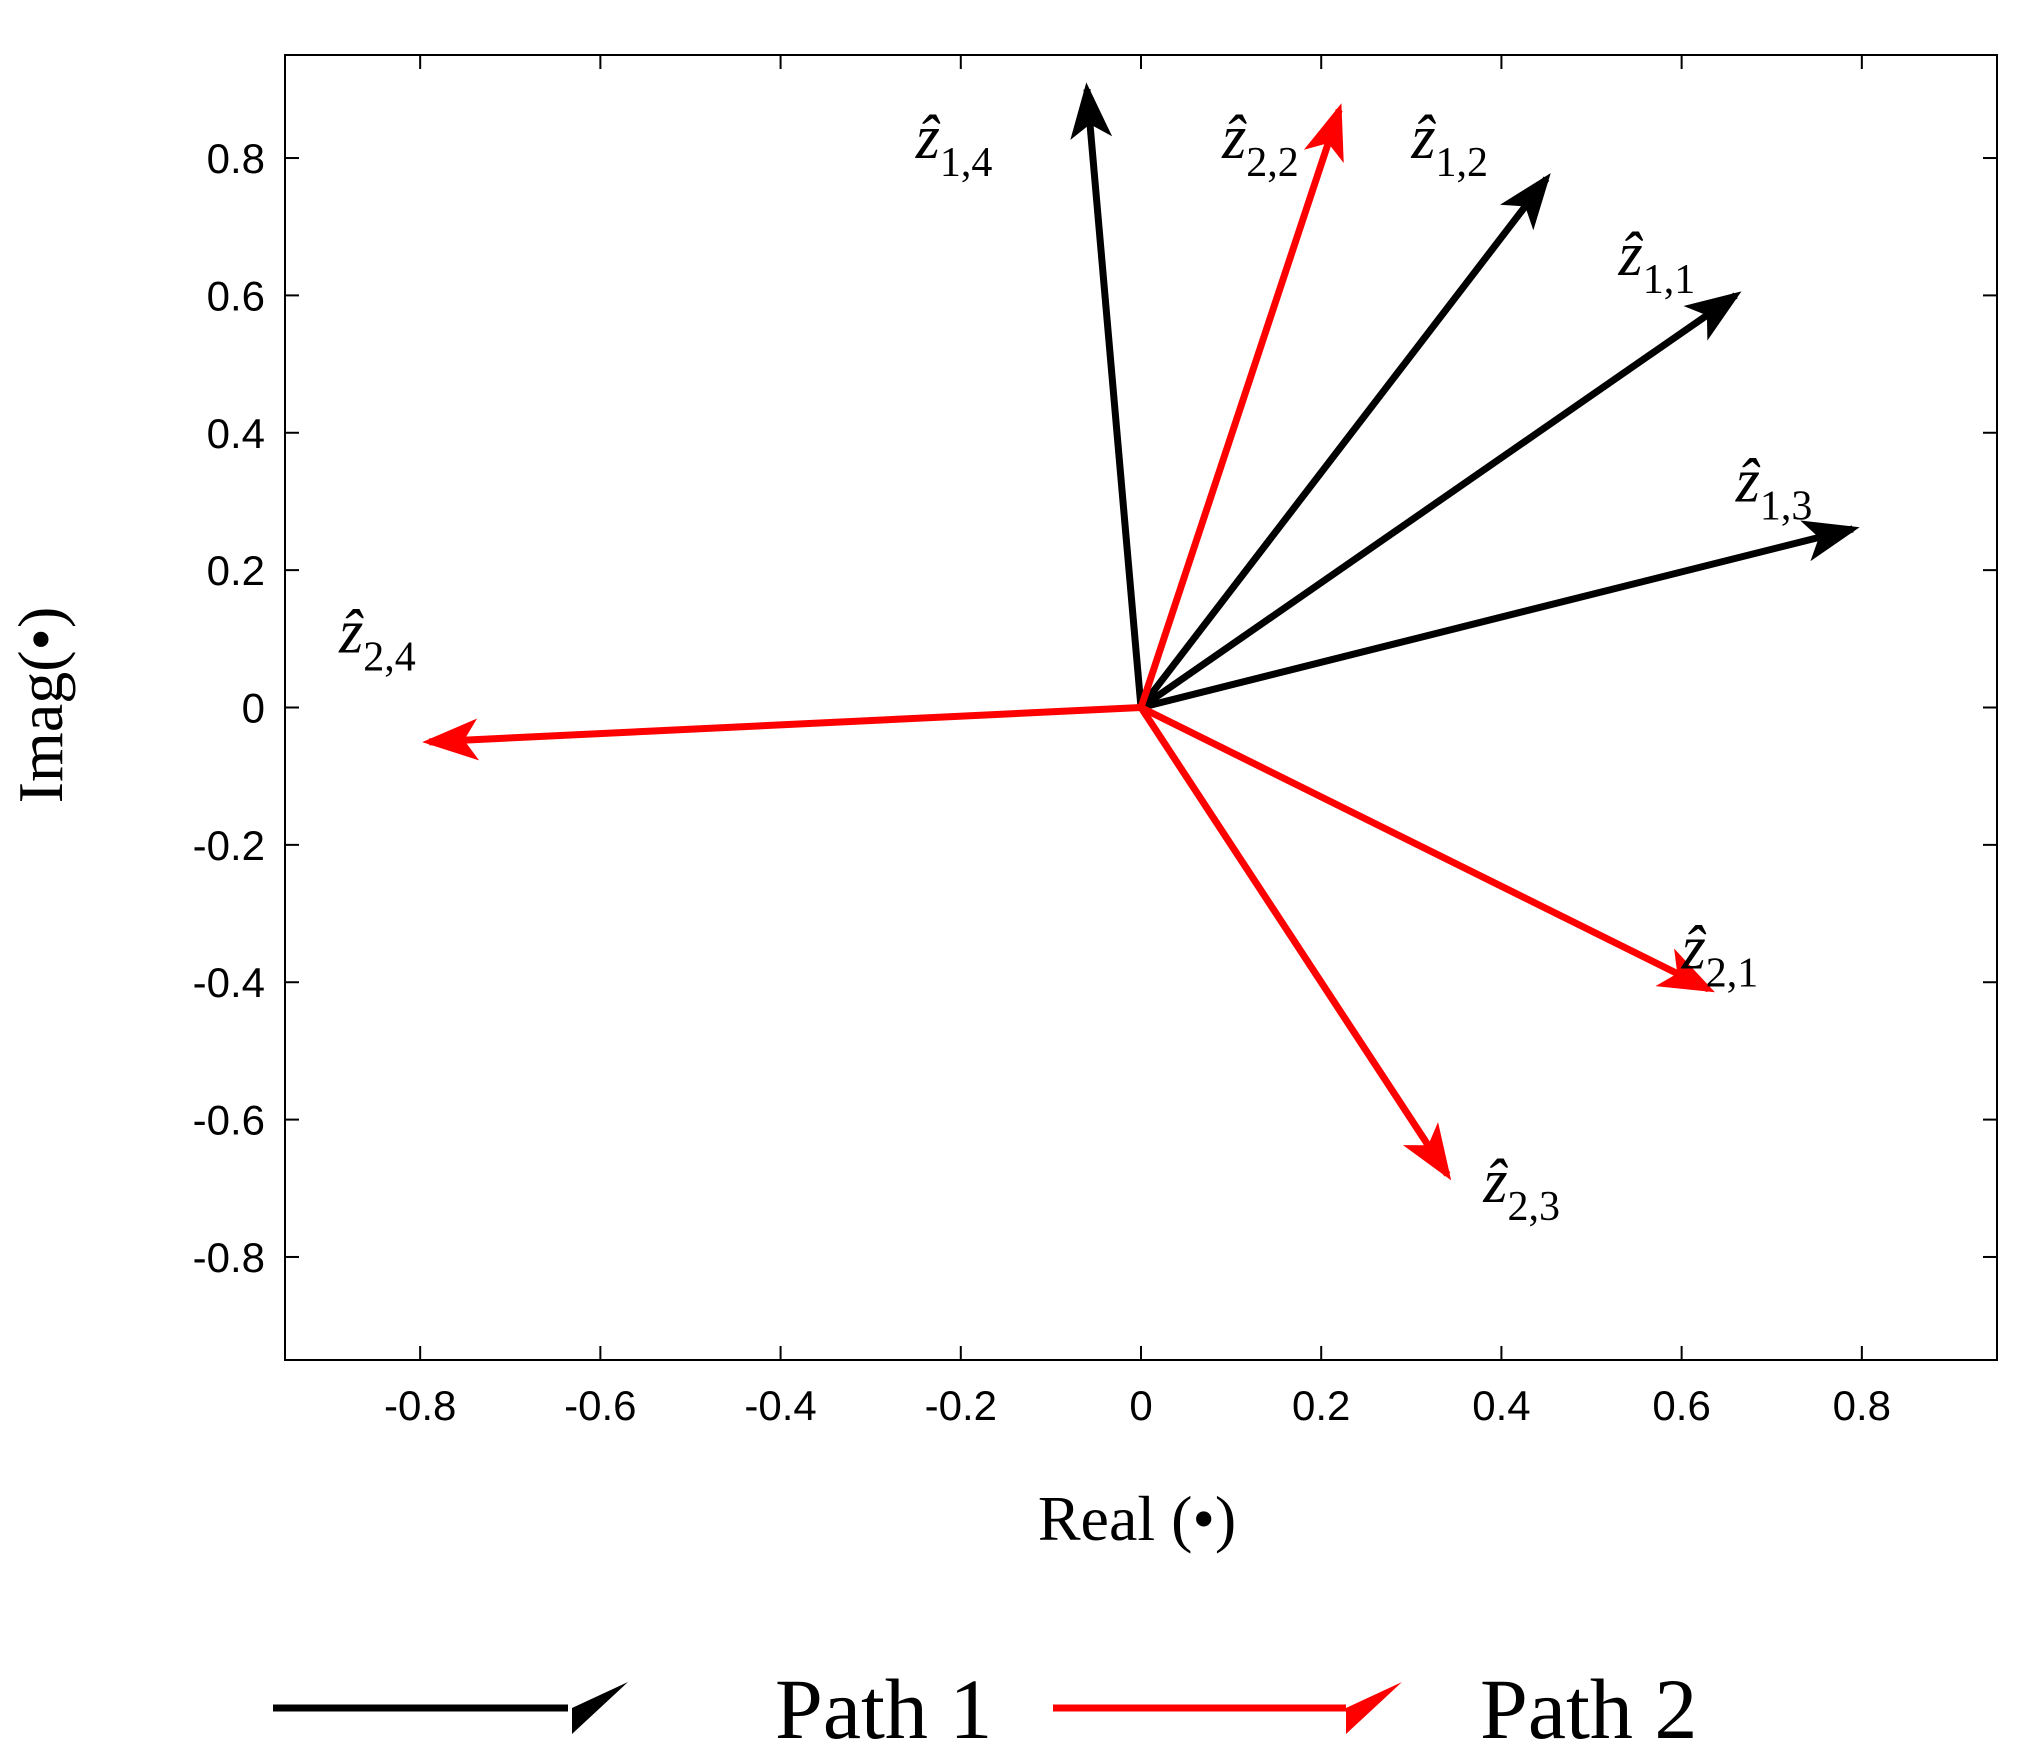 This screenshot has width=2026, height=1756. What do you see at coordinates (1657, 262) in the screenshot?
I see `vector-label-1-1: ẑ1,1` at bounding box center [1657, 262].